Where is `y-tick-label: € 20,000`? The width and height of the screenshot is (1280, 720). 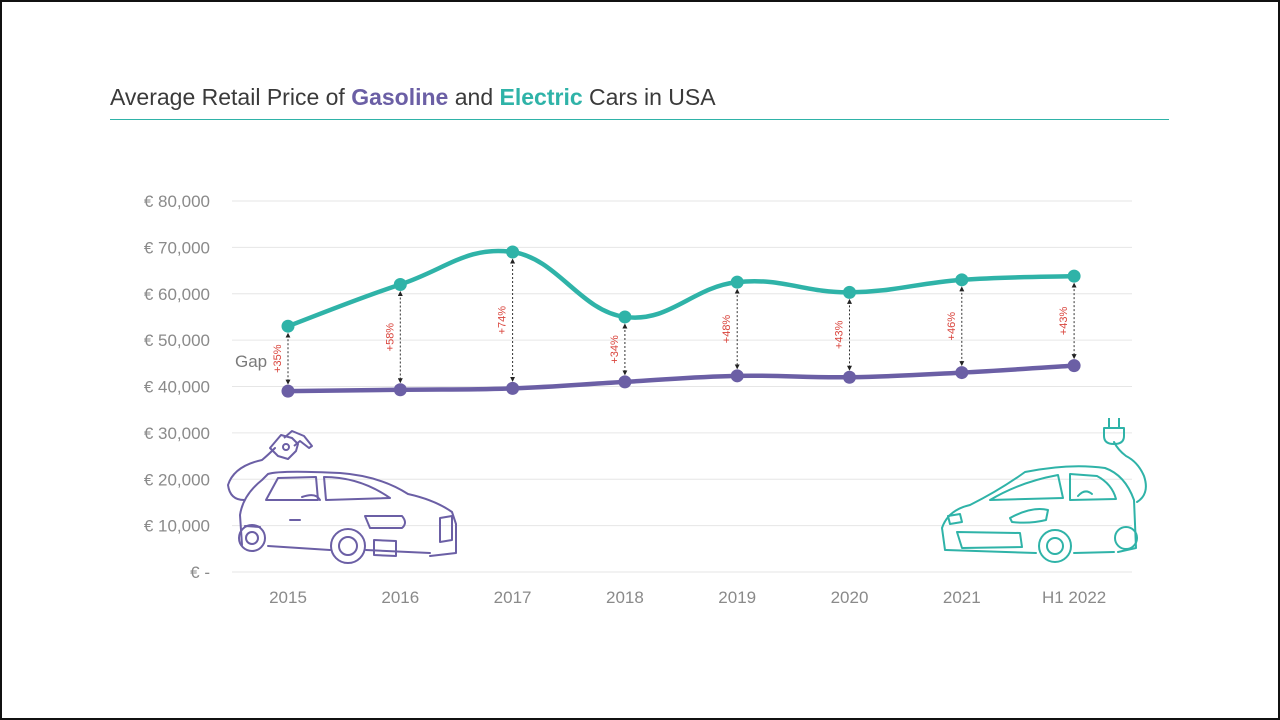 y-tick-label: € 20,000 is located at coordinates (177, 479).